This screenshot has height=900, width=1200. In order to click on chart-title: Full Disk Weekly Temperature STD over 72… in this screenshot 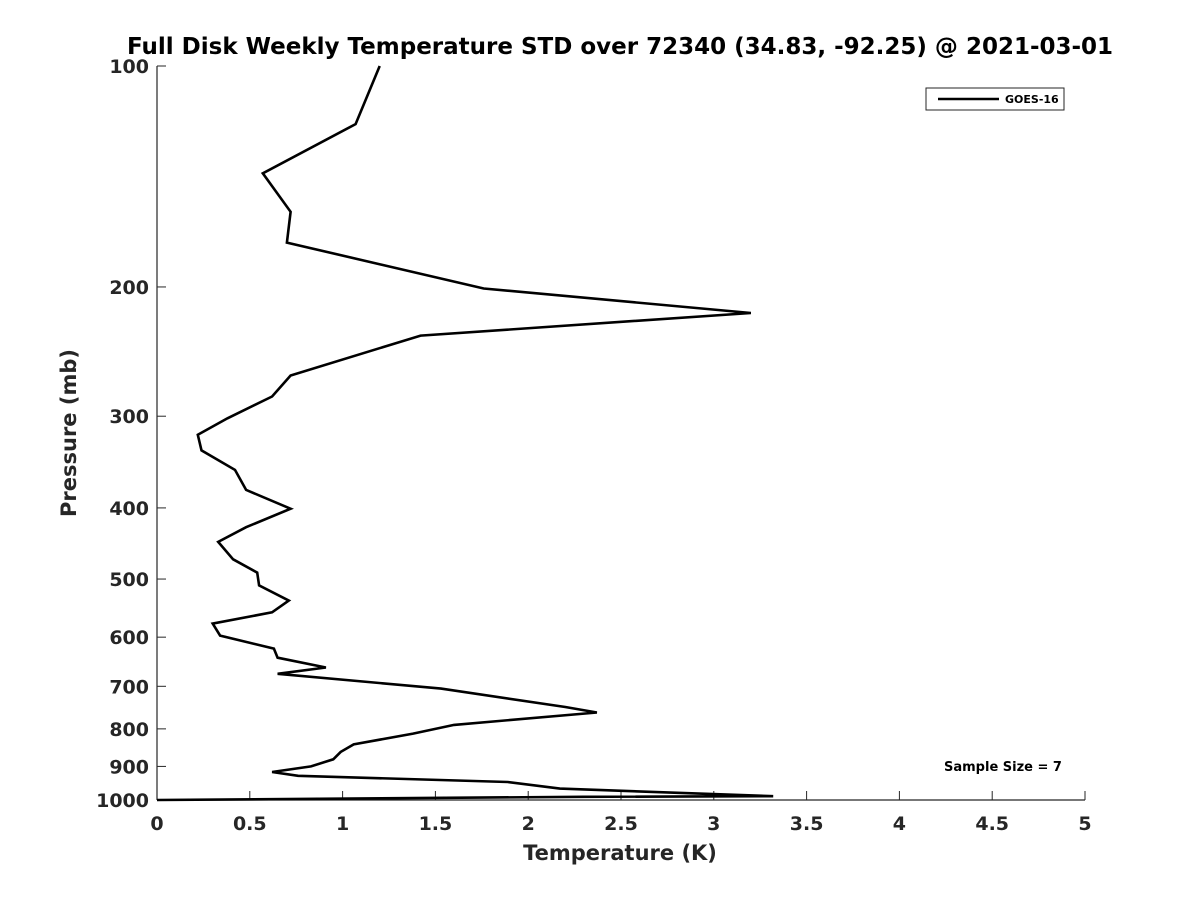, I will do `click(620, 47)`.